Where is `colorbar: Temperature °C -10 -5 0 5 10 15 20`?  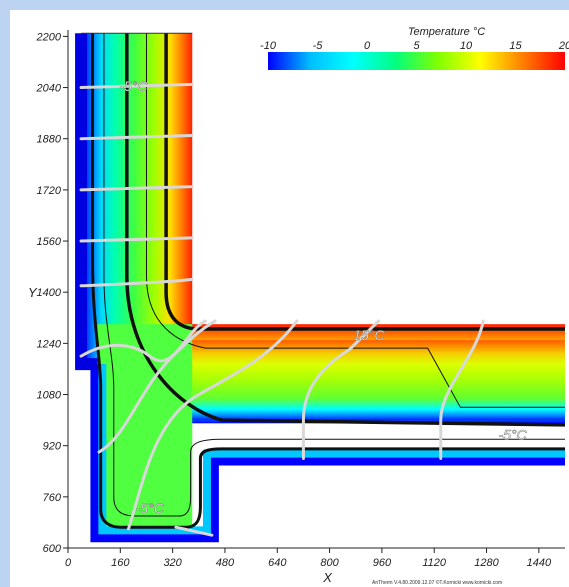 colorbar: Temperature °C -10 -5 0 5 10 15 20 is located at coordinates (414, 48).